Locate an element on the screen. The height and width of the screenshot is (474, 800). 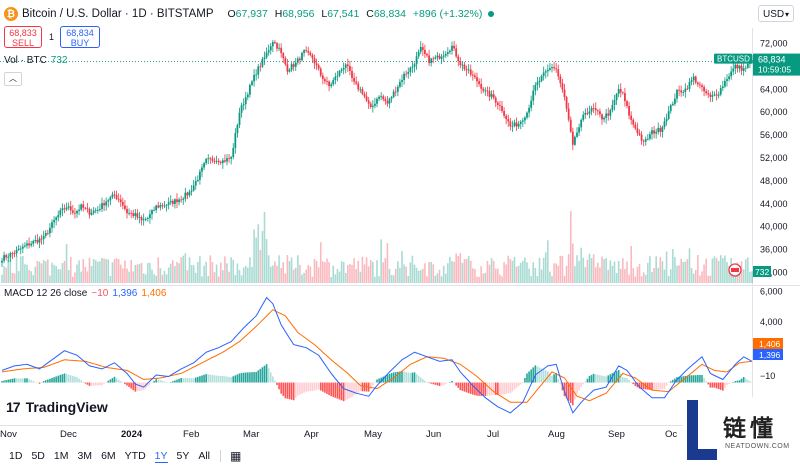
range-ytd-button: YTD is located at coordinates (135, 456).